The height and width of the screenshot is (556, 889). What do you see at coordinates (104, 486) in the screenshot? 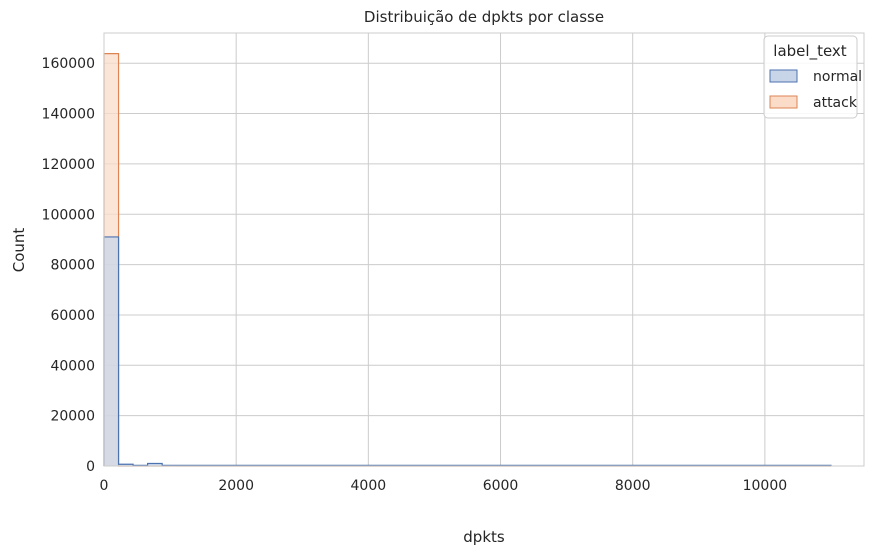
I see `x-tick-label-0: 0` at bounding box center [104, 486].